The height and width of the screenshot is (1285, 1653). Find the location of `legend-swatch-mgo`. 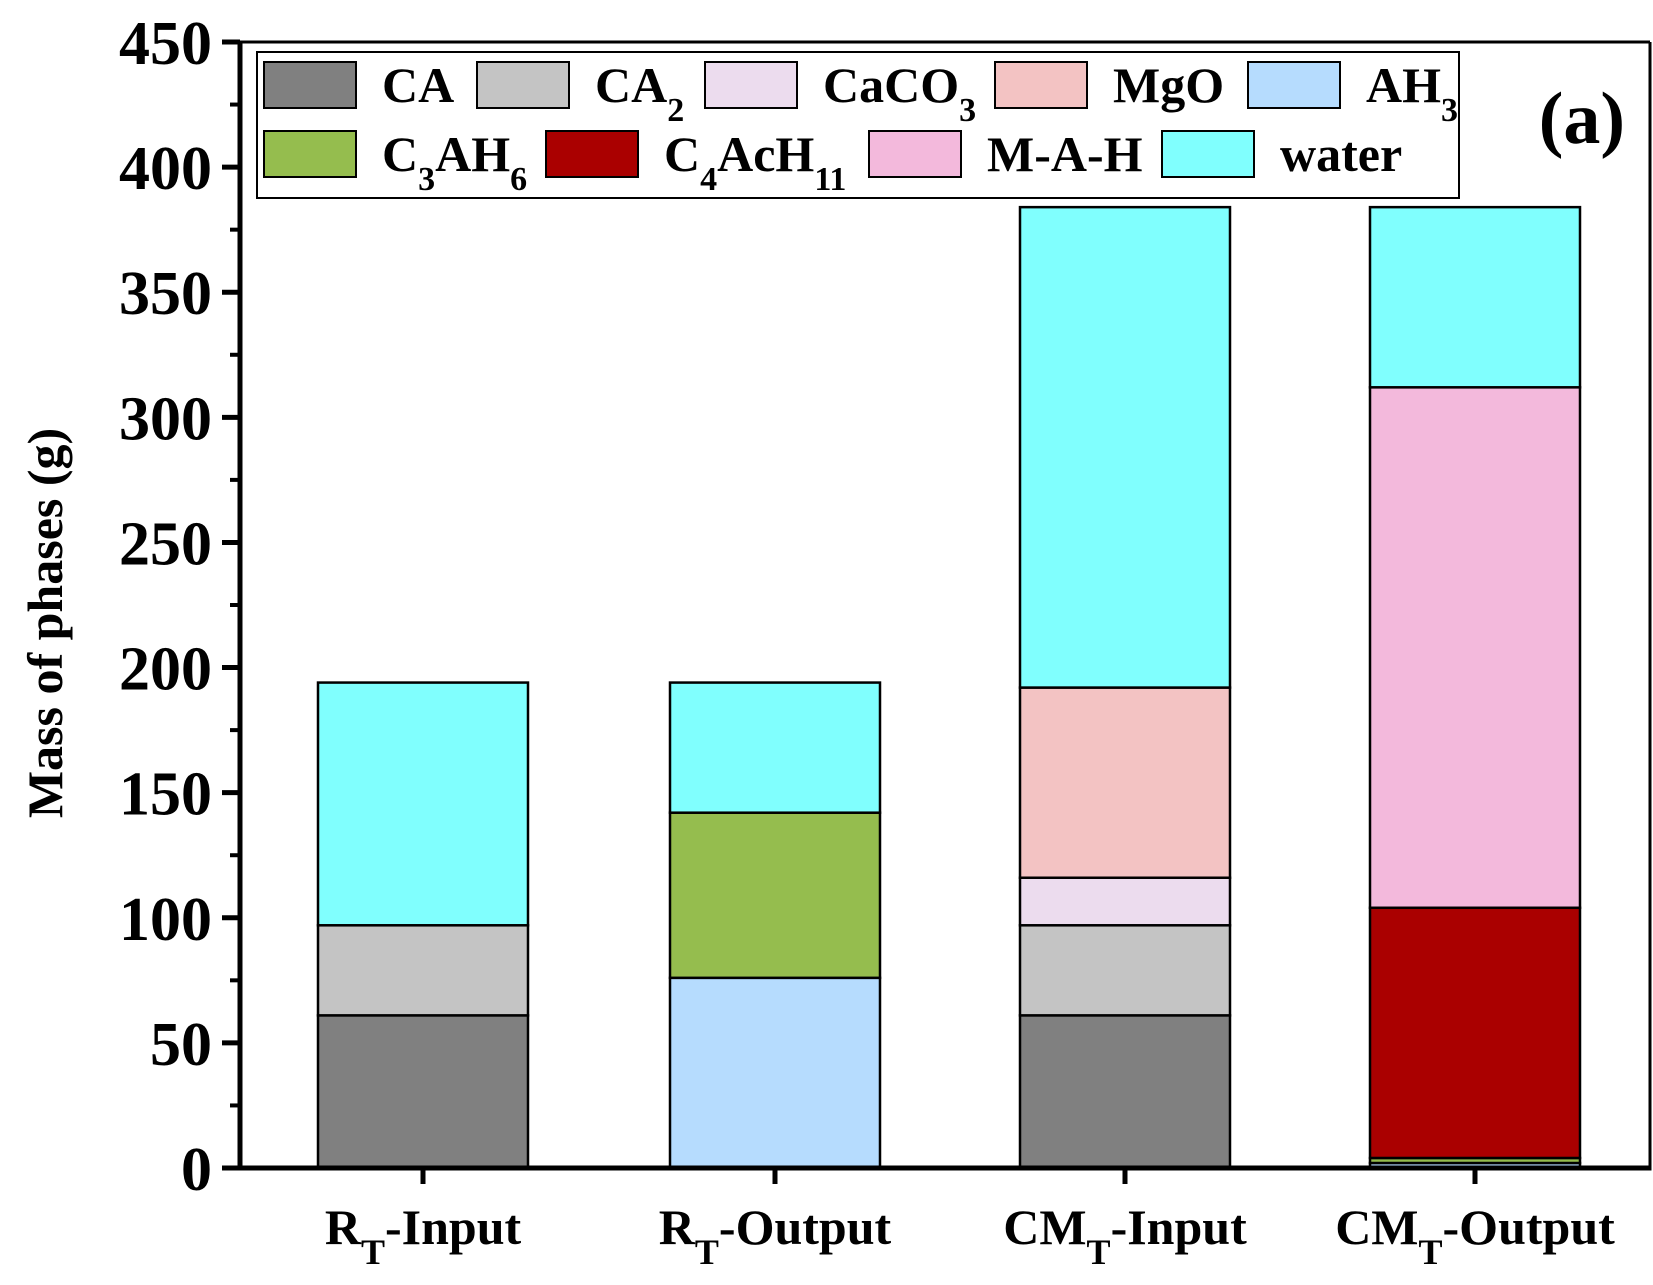

legend-swatch-mgo is located at coordinates (1041, 85).